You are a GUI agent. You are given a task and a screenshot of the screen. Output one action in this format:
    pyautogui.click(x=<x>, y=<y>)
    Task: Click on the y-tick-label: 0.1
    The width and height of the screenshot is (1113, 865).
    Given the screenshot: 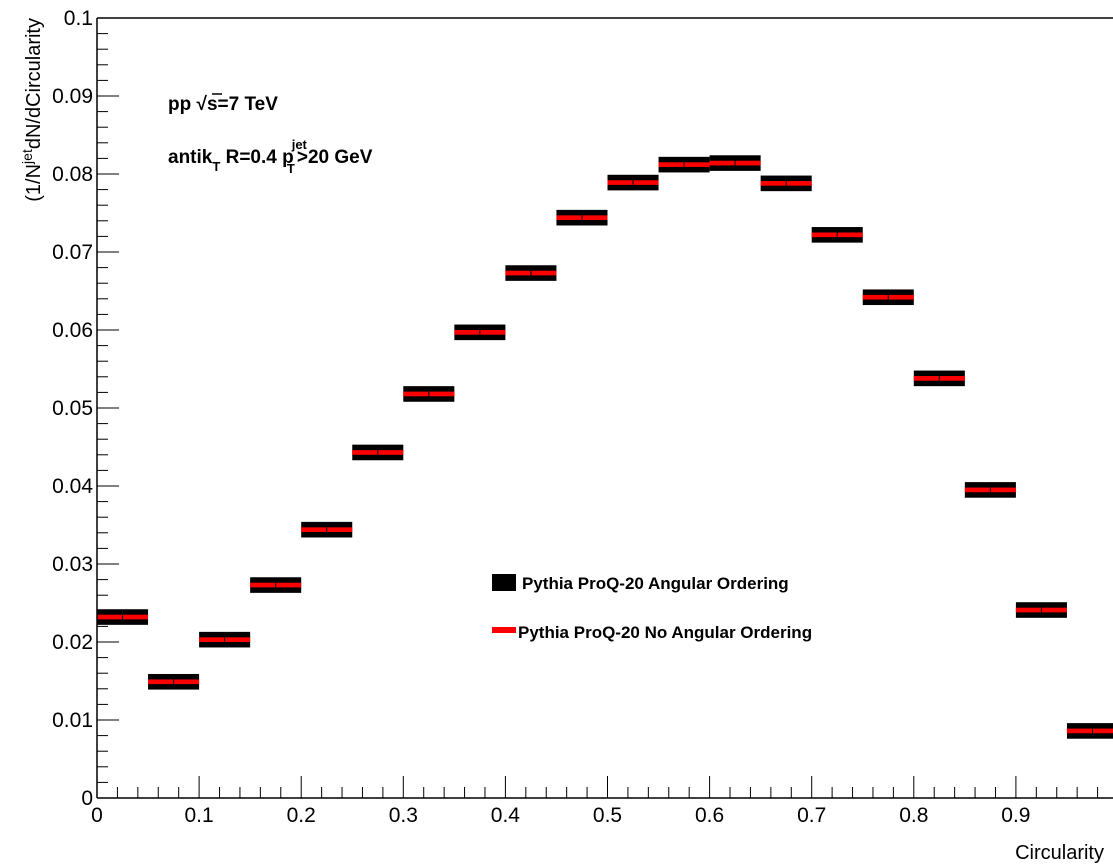 What is the action you would take?
    pyautogui.click(x=78, y=18)
    